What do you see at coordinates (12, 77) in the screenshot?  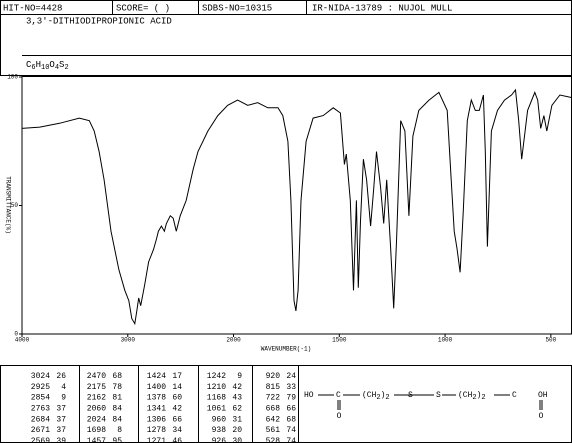 I see `y-tick-label: 100` at bounding box center [12, 77].